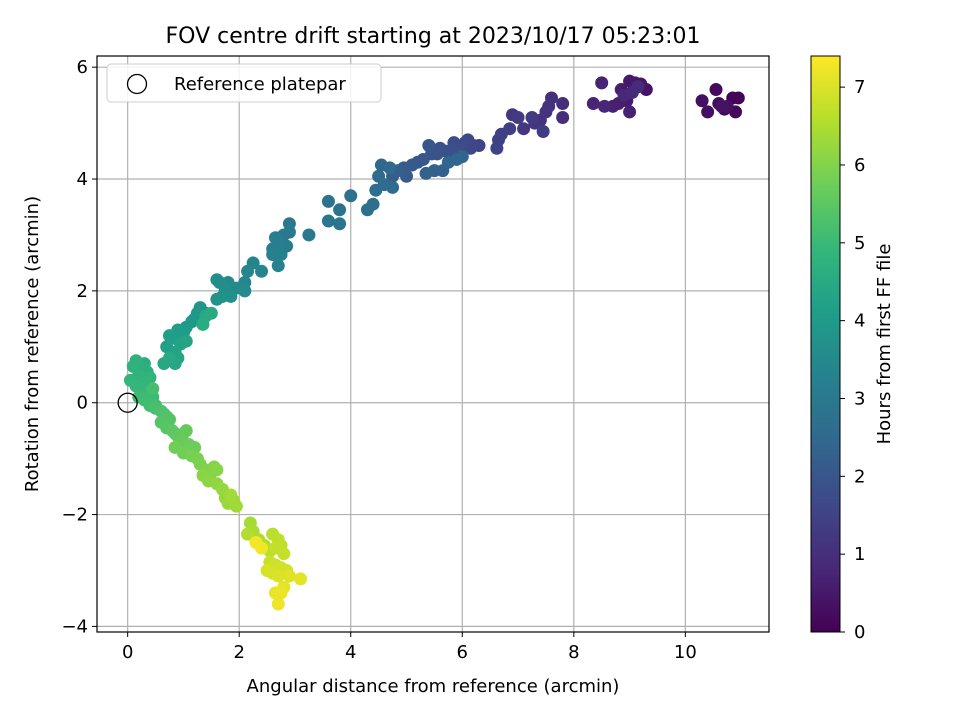  I want to click on colorbar-tick-label: 2, so click(859, 476).